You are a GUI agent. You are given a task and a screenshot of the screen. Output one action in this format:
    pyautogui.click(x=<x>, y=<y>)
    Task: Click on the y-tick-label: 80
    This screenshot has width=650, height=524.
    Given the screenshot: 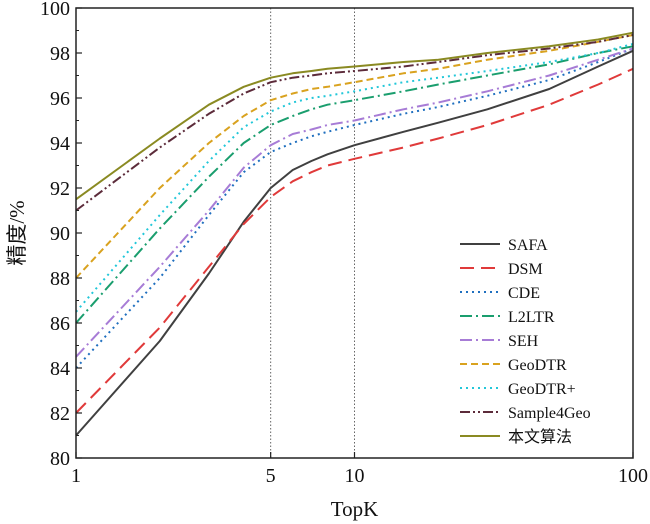 What is the action you would take?
    pyautogui.click(x=60, y=459)
    